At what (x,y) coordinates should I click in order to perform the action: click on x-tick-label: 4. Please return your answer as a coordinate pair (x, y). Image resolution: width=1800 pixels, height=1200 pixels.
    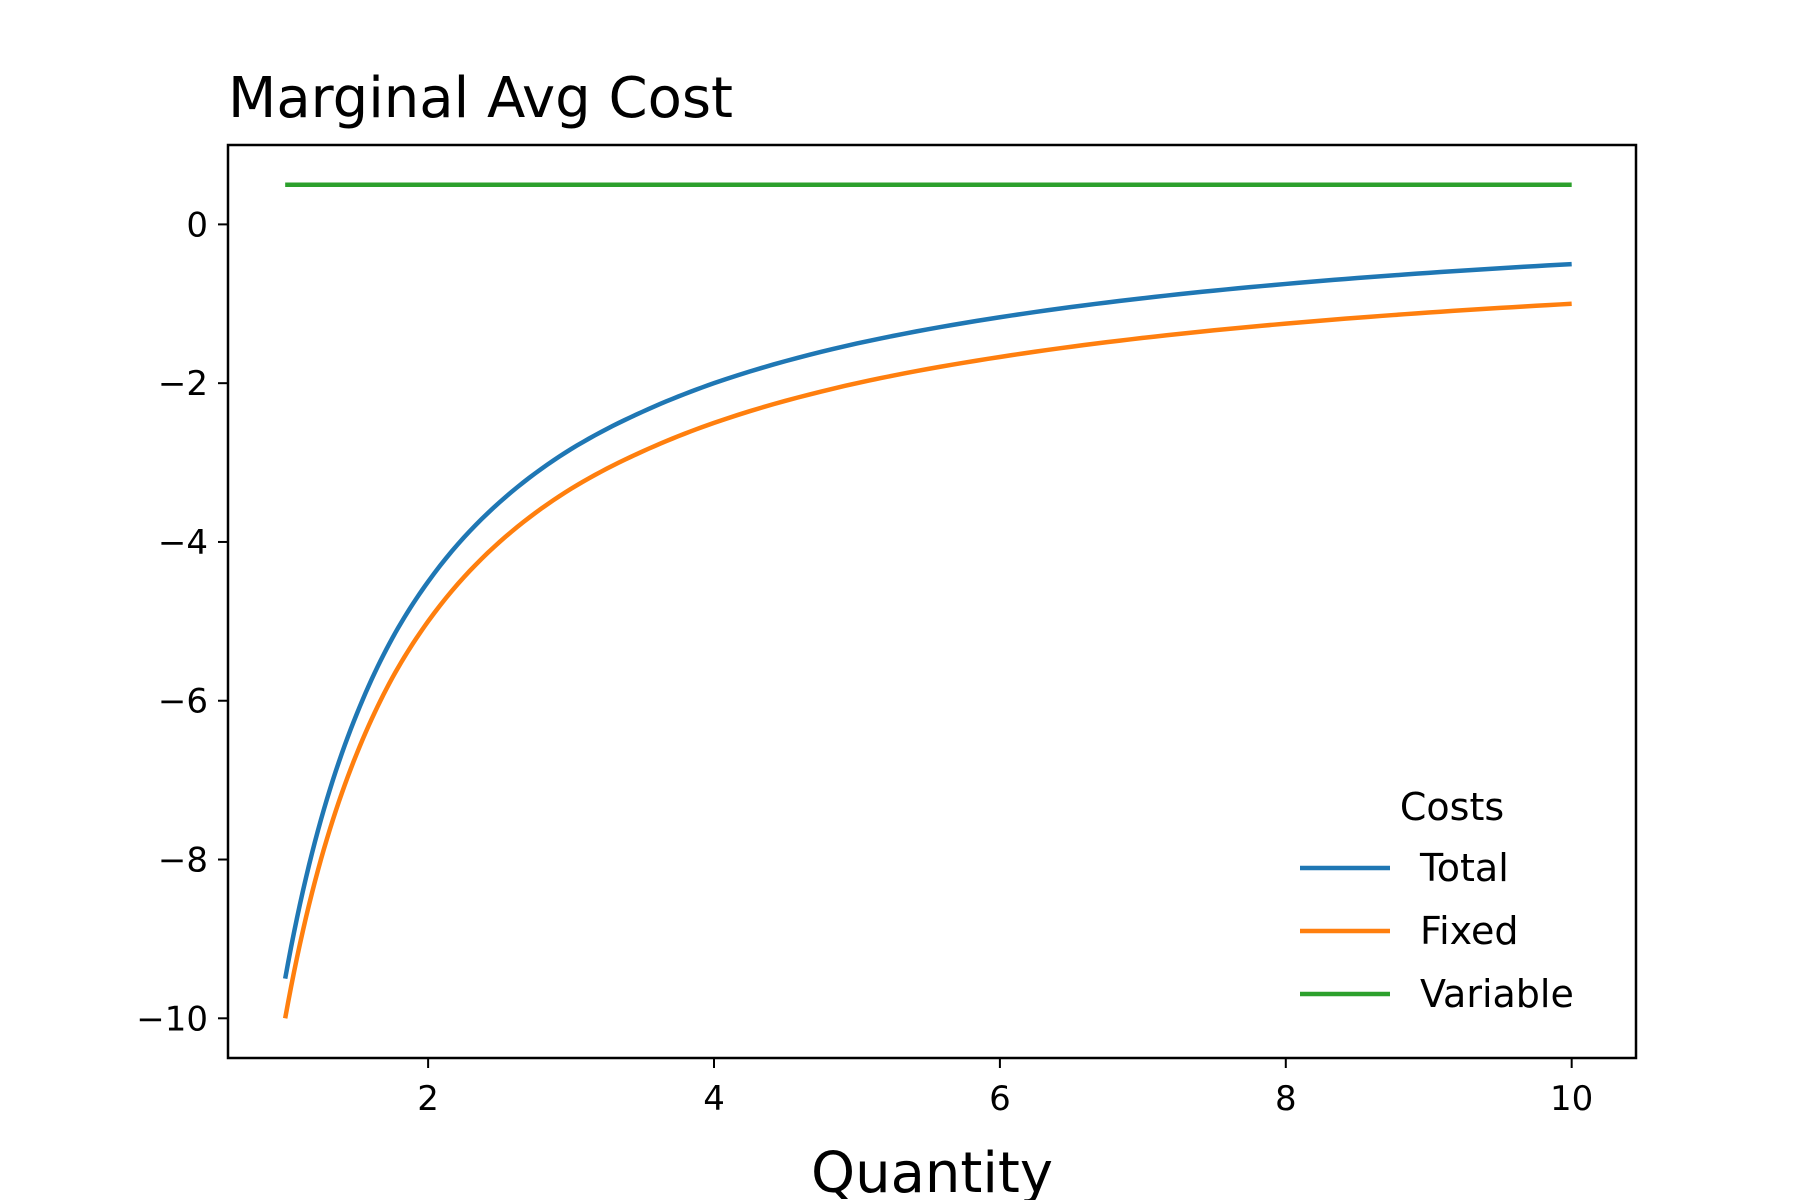
    Looking at the image, I should click on (714, 1099).